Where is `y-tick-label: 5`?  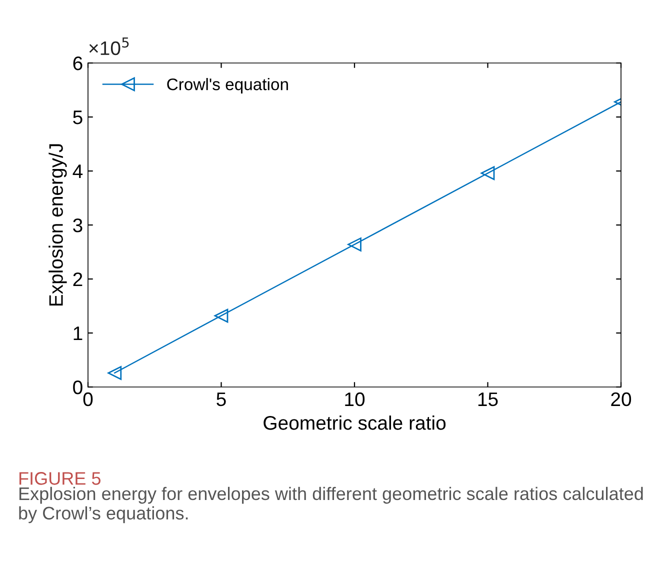
y-tick-label: 5 is located at coordinates (77, 117).